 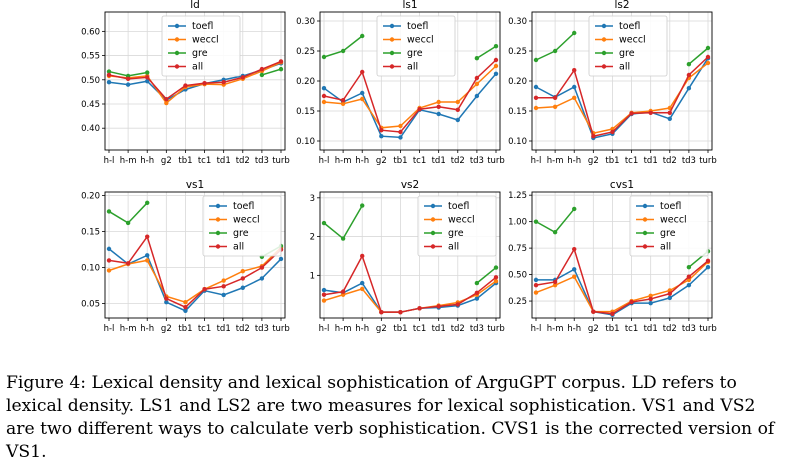 I want to click on chart-title: ld, so click(x=195, y=5).